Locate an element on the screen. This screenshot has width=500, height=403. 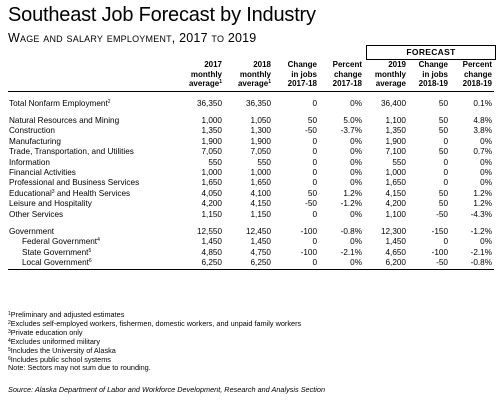
table-cell: 4,750 is located at coordinates (261, 252).